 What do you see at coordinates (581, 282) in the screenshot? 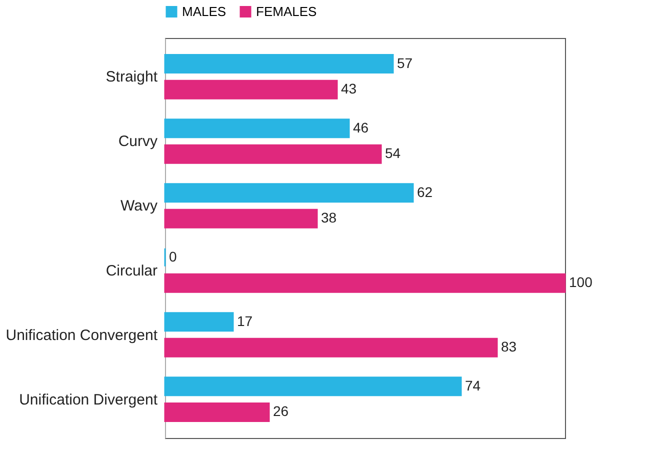
I see `data-label: 100` at bounding box center [581, 282].